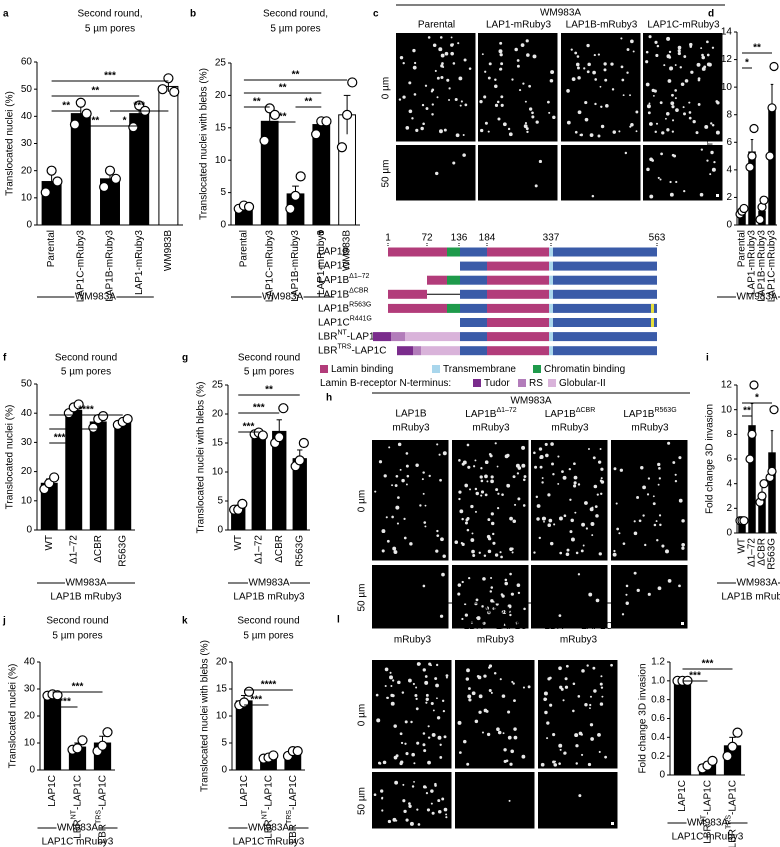  What do you see at coordinates (729, 197) in the screenshot?
I see `y-tick-label: 2` at bounding box center [729, 197].